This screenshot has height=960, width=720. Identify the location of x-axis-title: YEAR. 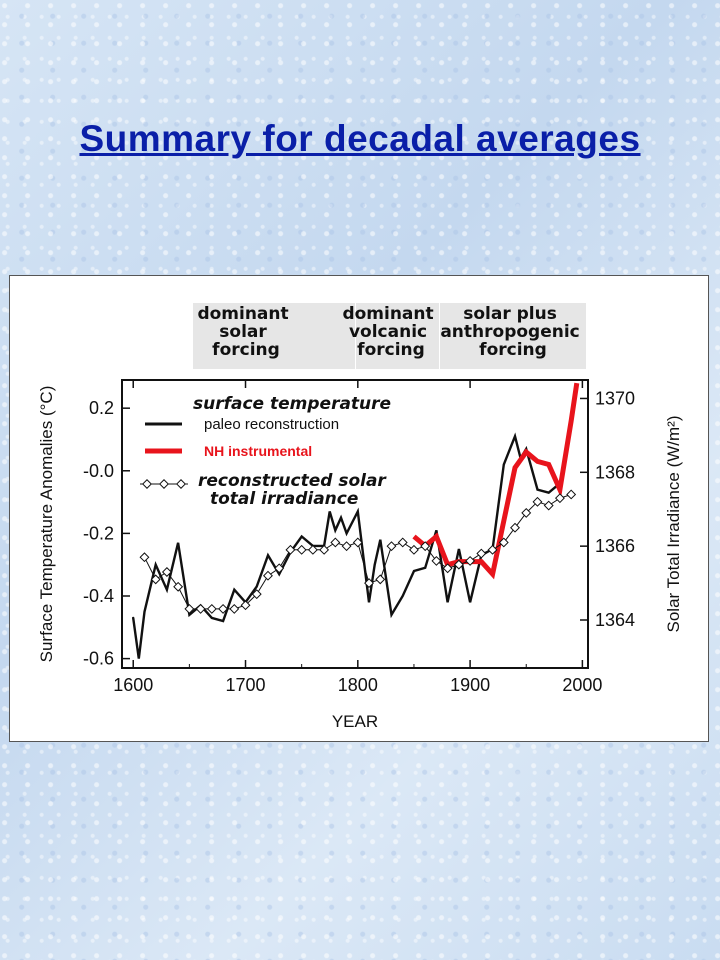
(355, 721).